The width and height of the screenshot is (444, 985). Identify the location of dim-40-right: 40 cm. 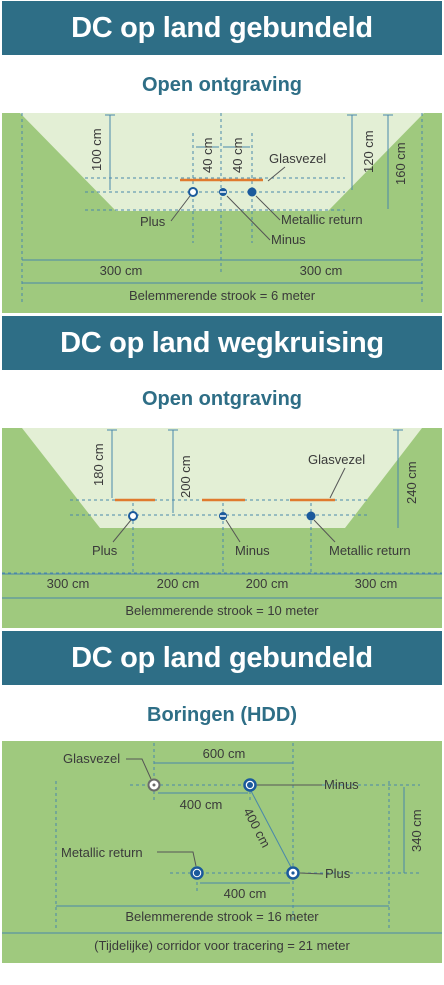
(237, 155).